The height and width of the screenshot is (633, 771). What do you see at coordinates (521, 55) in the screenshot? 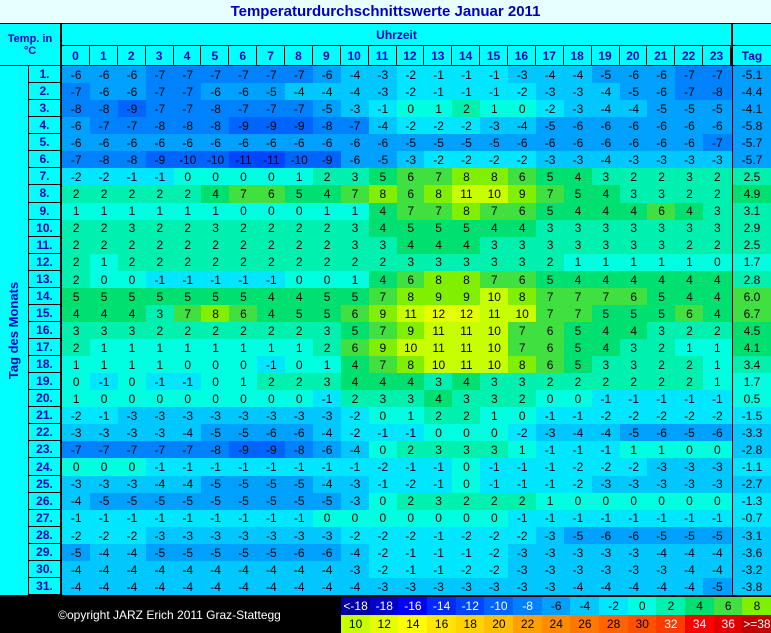
I see `hour-label: 16` at bounding box center [521, 55].